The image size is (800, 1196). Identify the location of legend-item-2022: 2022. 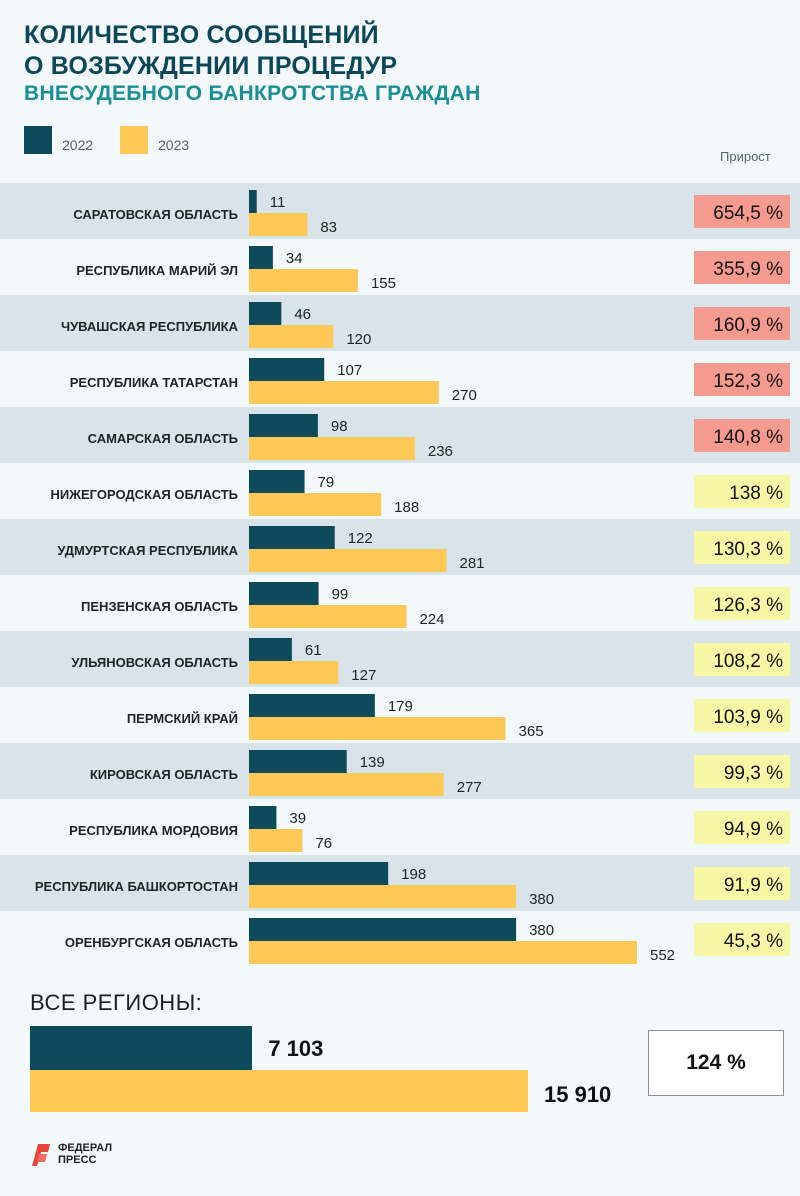
(58, 140).